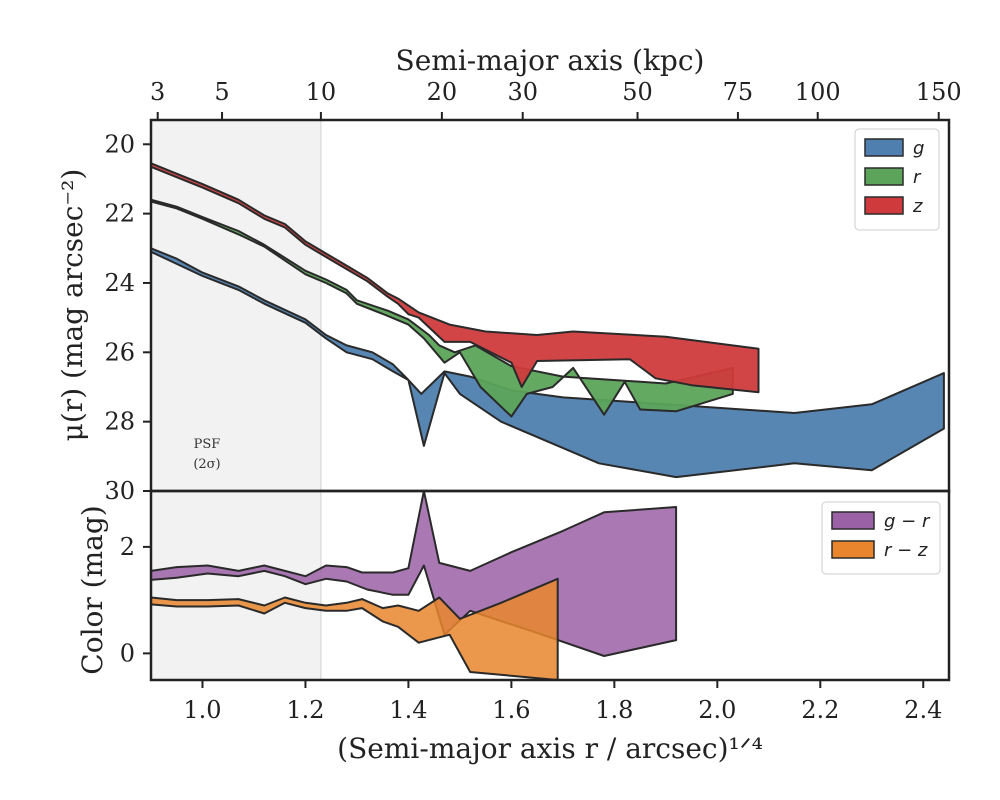  I want to click on top-tick-label: 75, so click(738, 92).